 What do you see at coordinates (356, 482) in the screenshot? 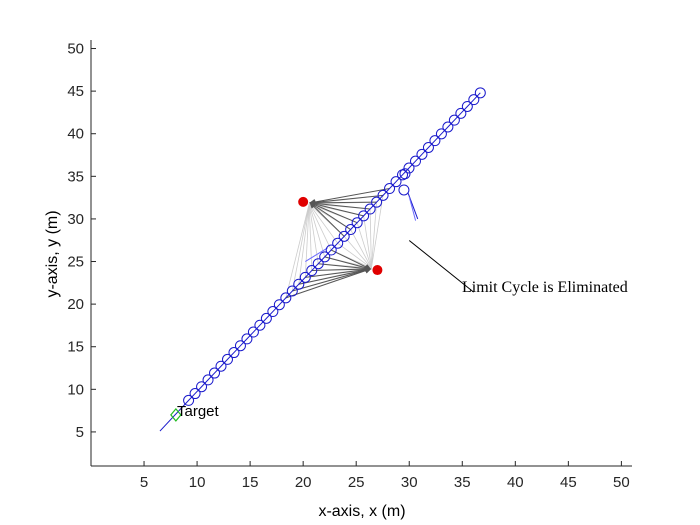
I see `x-tick-label: 25` at bounding box center [356, 482].